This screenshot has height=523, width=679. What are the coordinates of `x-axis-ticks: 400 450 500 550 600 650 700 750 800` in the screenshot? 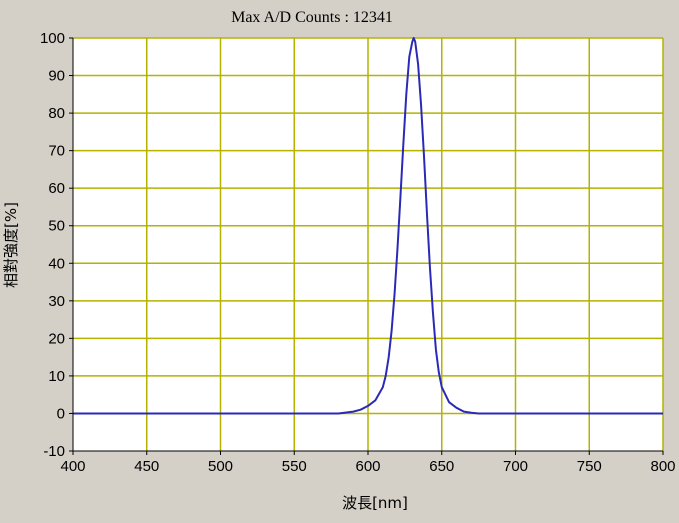 It's located at (368, 463).